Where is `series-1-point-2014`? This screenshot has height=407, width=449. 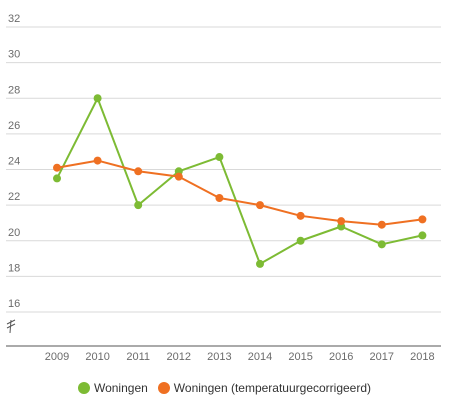 series-1-point-2014 is located at coordinates (260, 205).